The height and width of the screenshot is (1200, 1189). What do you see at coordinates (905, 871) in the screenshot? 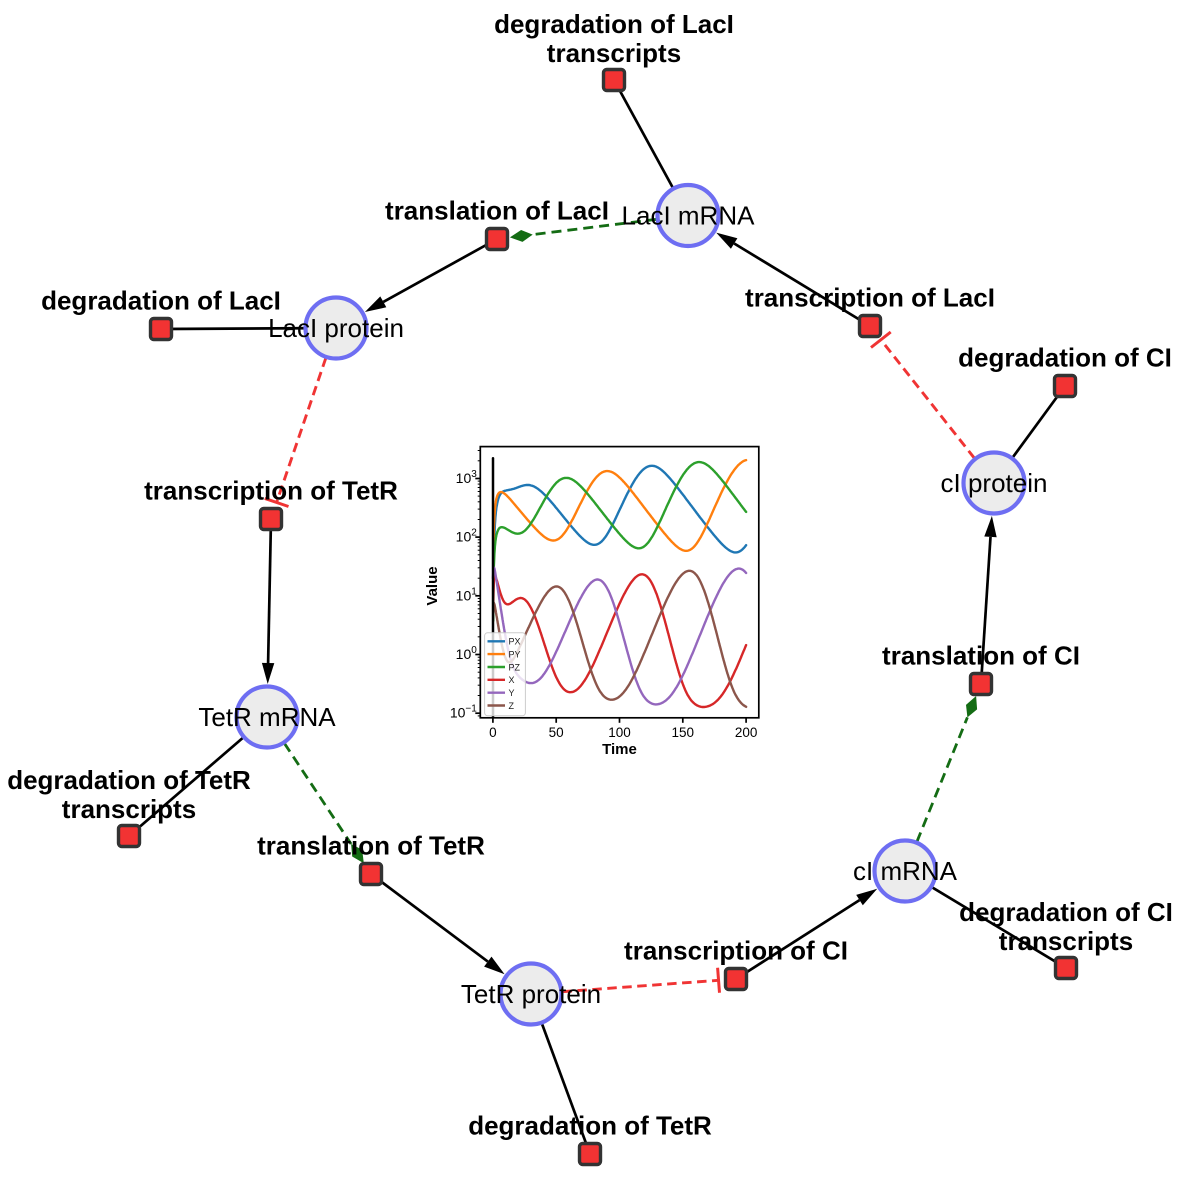
I see `svg-text: cI mRNA` at bounding box center [905, 871].